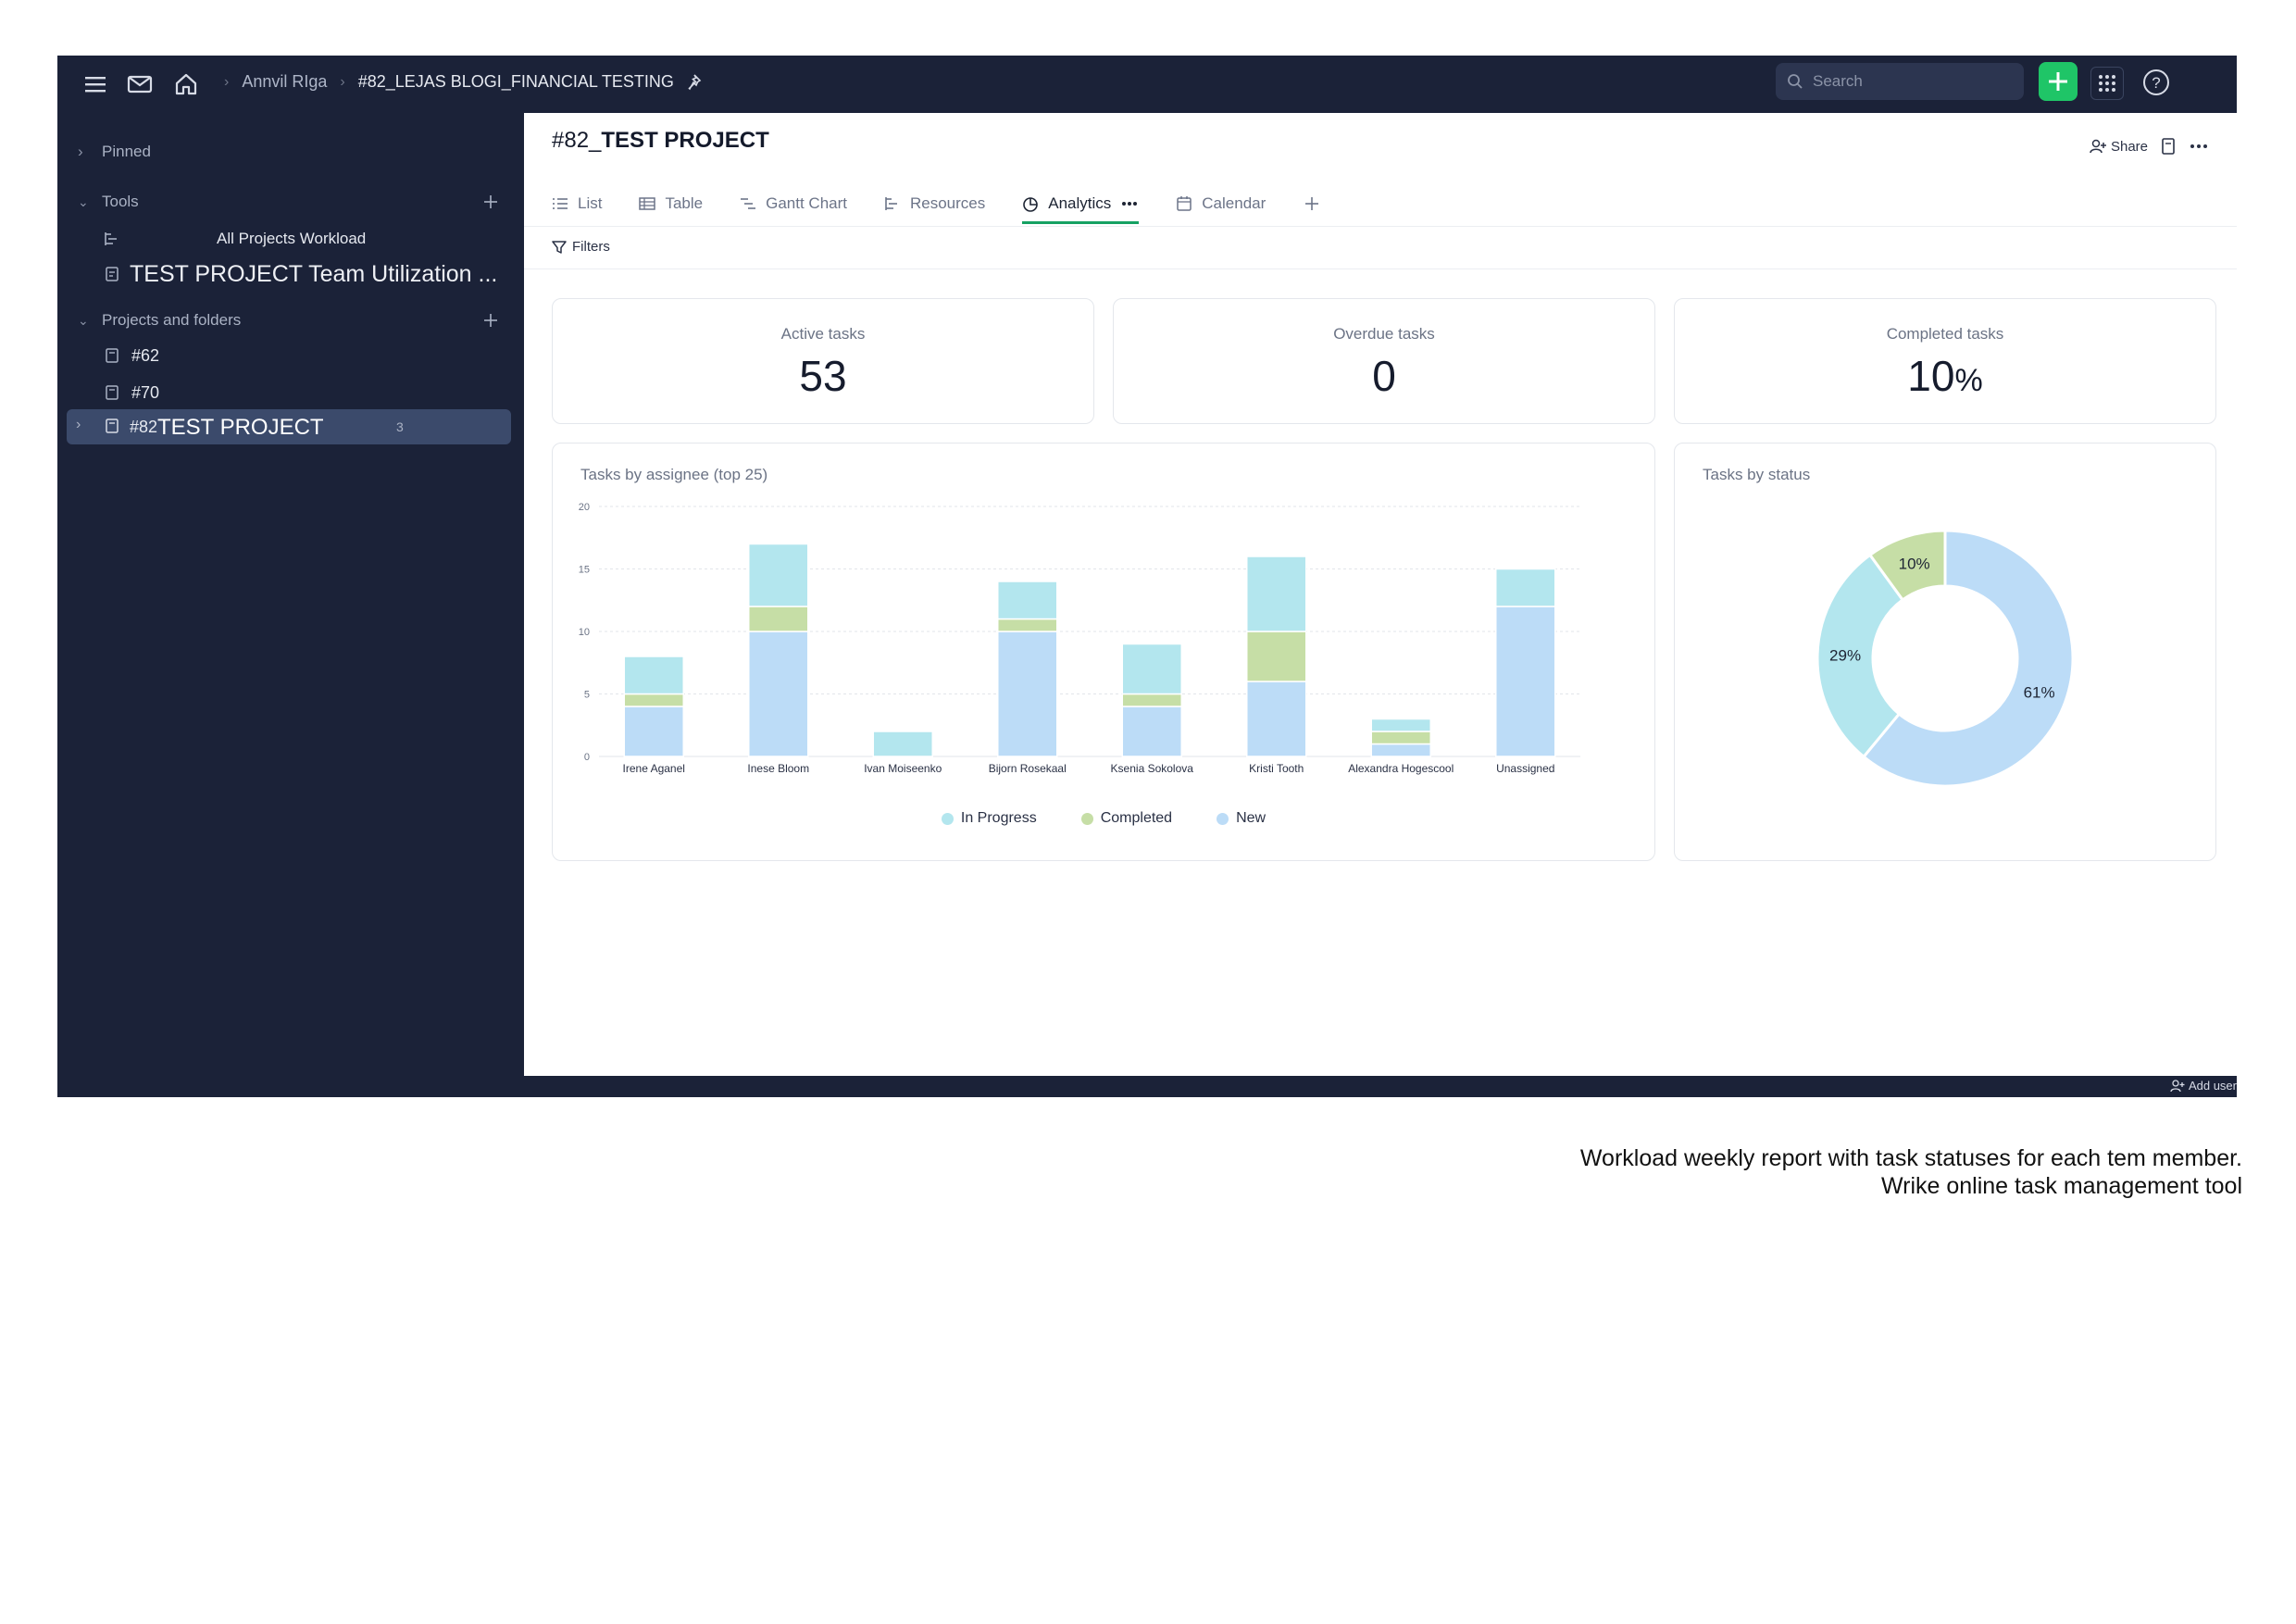  I want to click on sidebar-item-test-project: › #82 TEST PROJECT 3, so click(289, 426).